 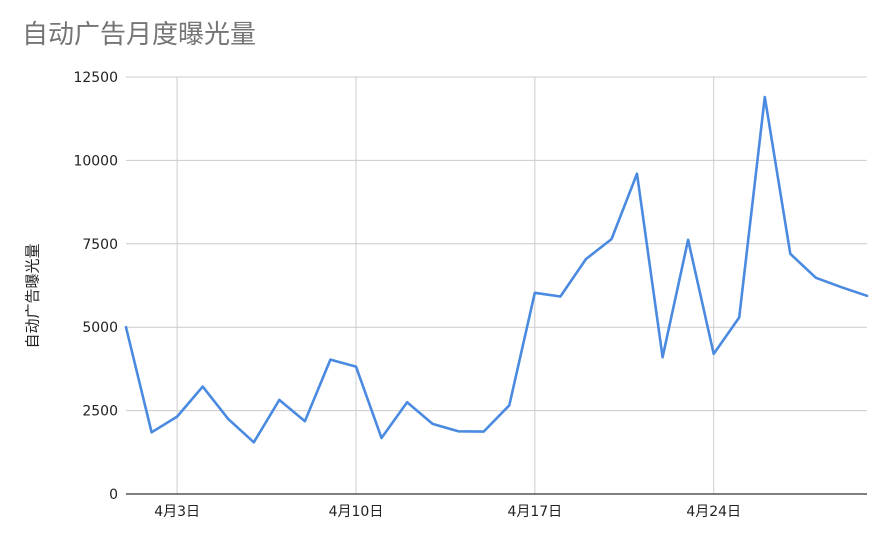 What do you see at coordinates (100, 328) in the screenshot?
I see `y-tick-label: 5000` at bounding box center [100, 328].